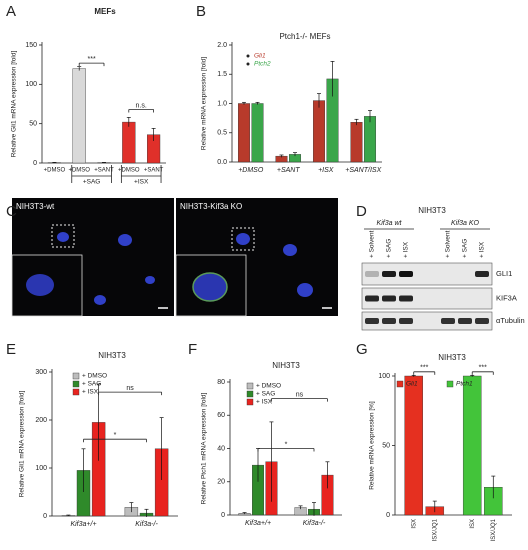 The height and width of the screenshot is (550, 528). I want to click on legend-label: + DMSO, so click(268, 386).